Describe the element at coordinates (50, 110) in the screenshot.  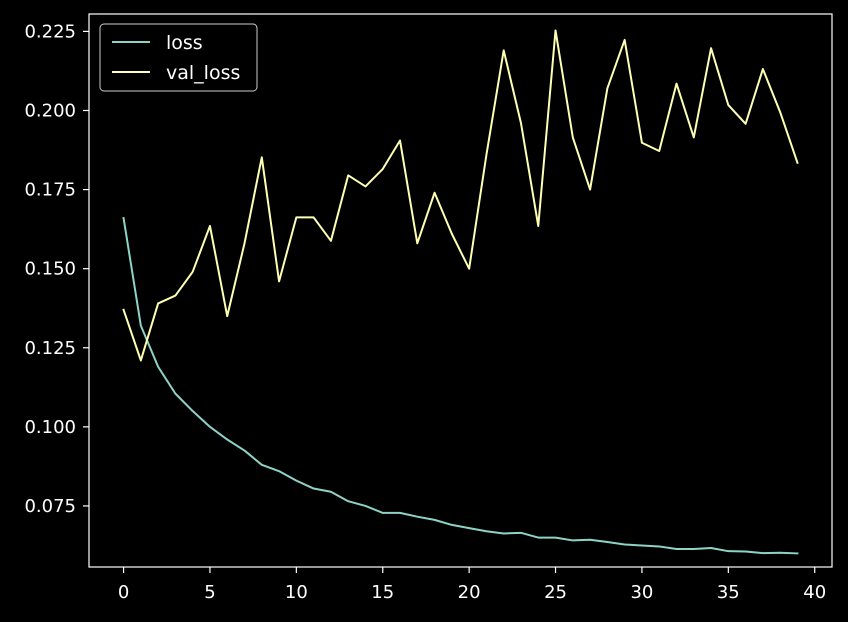
I see `y-tick-label: 0.200` at that location.